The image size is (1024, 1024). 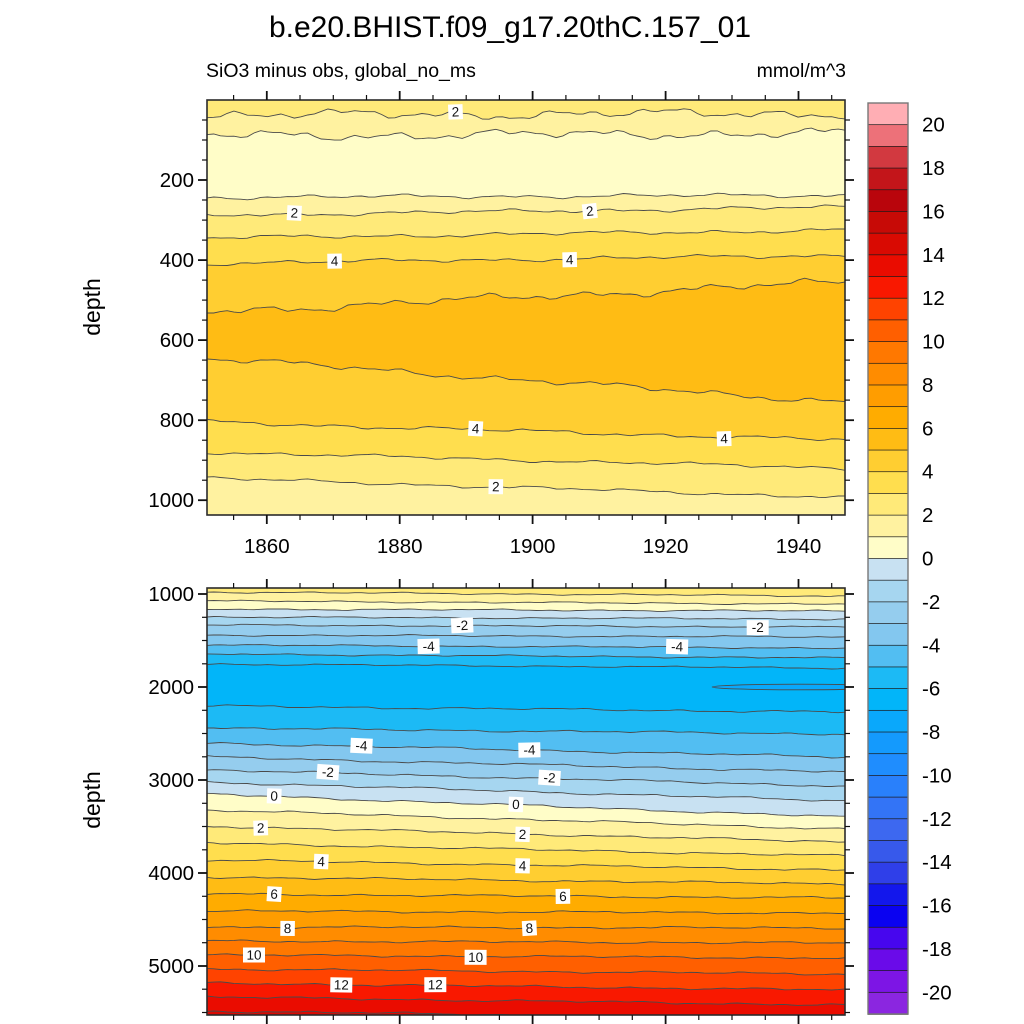 I want to click on x-tick-label: 1940, so click(x=799, y=546).